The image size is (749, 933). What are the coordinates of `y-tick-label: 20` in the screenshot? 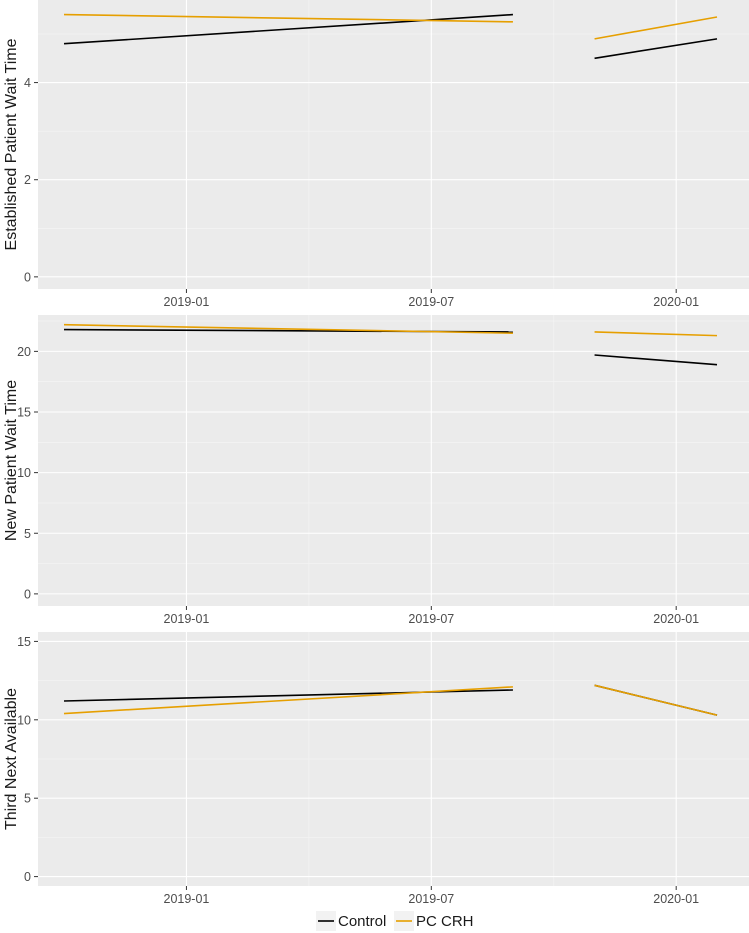 It's located at (24, 352).